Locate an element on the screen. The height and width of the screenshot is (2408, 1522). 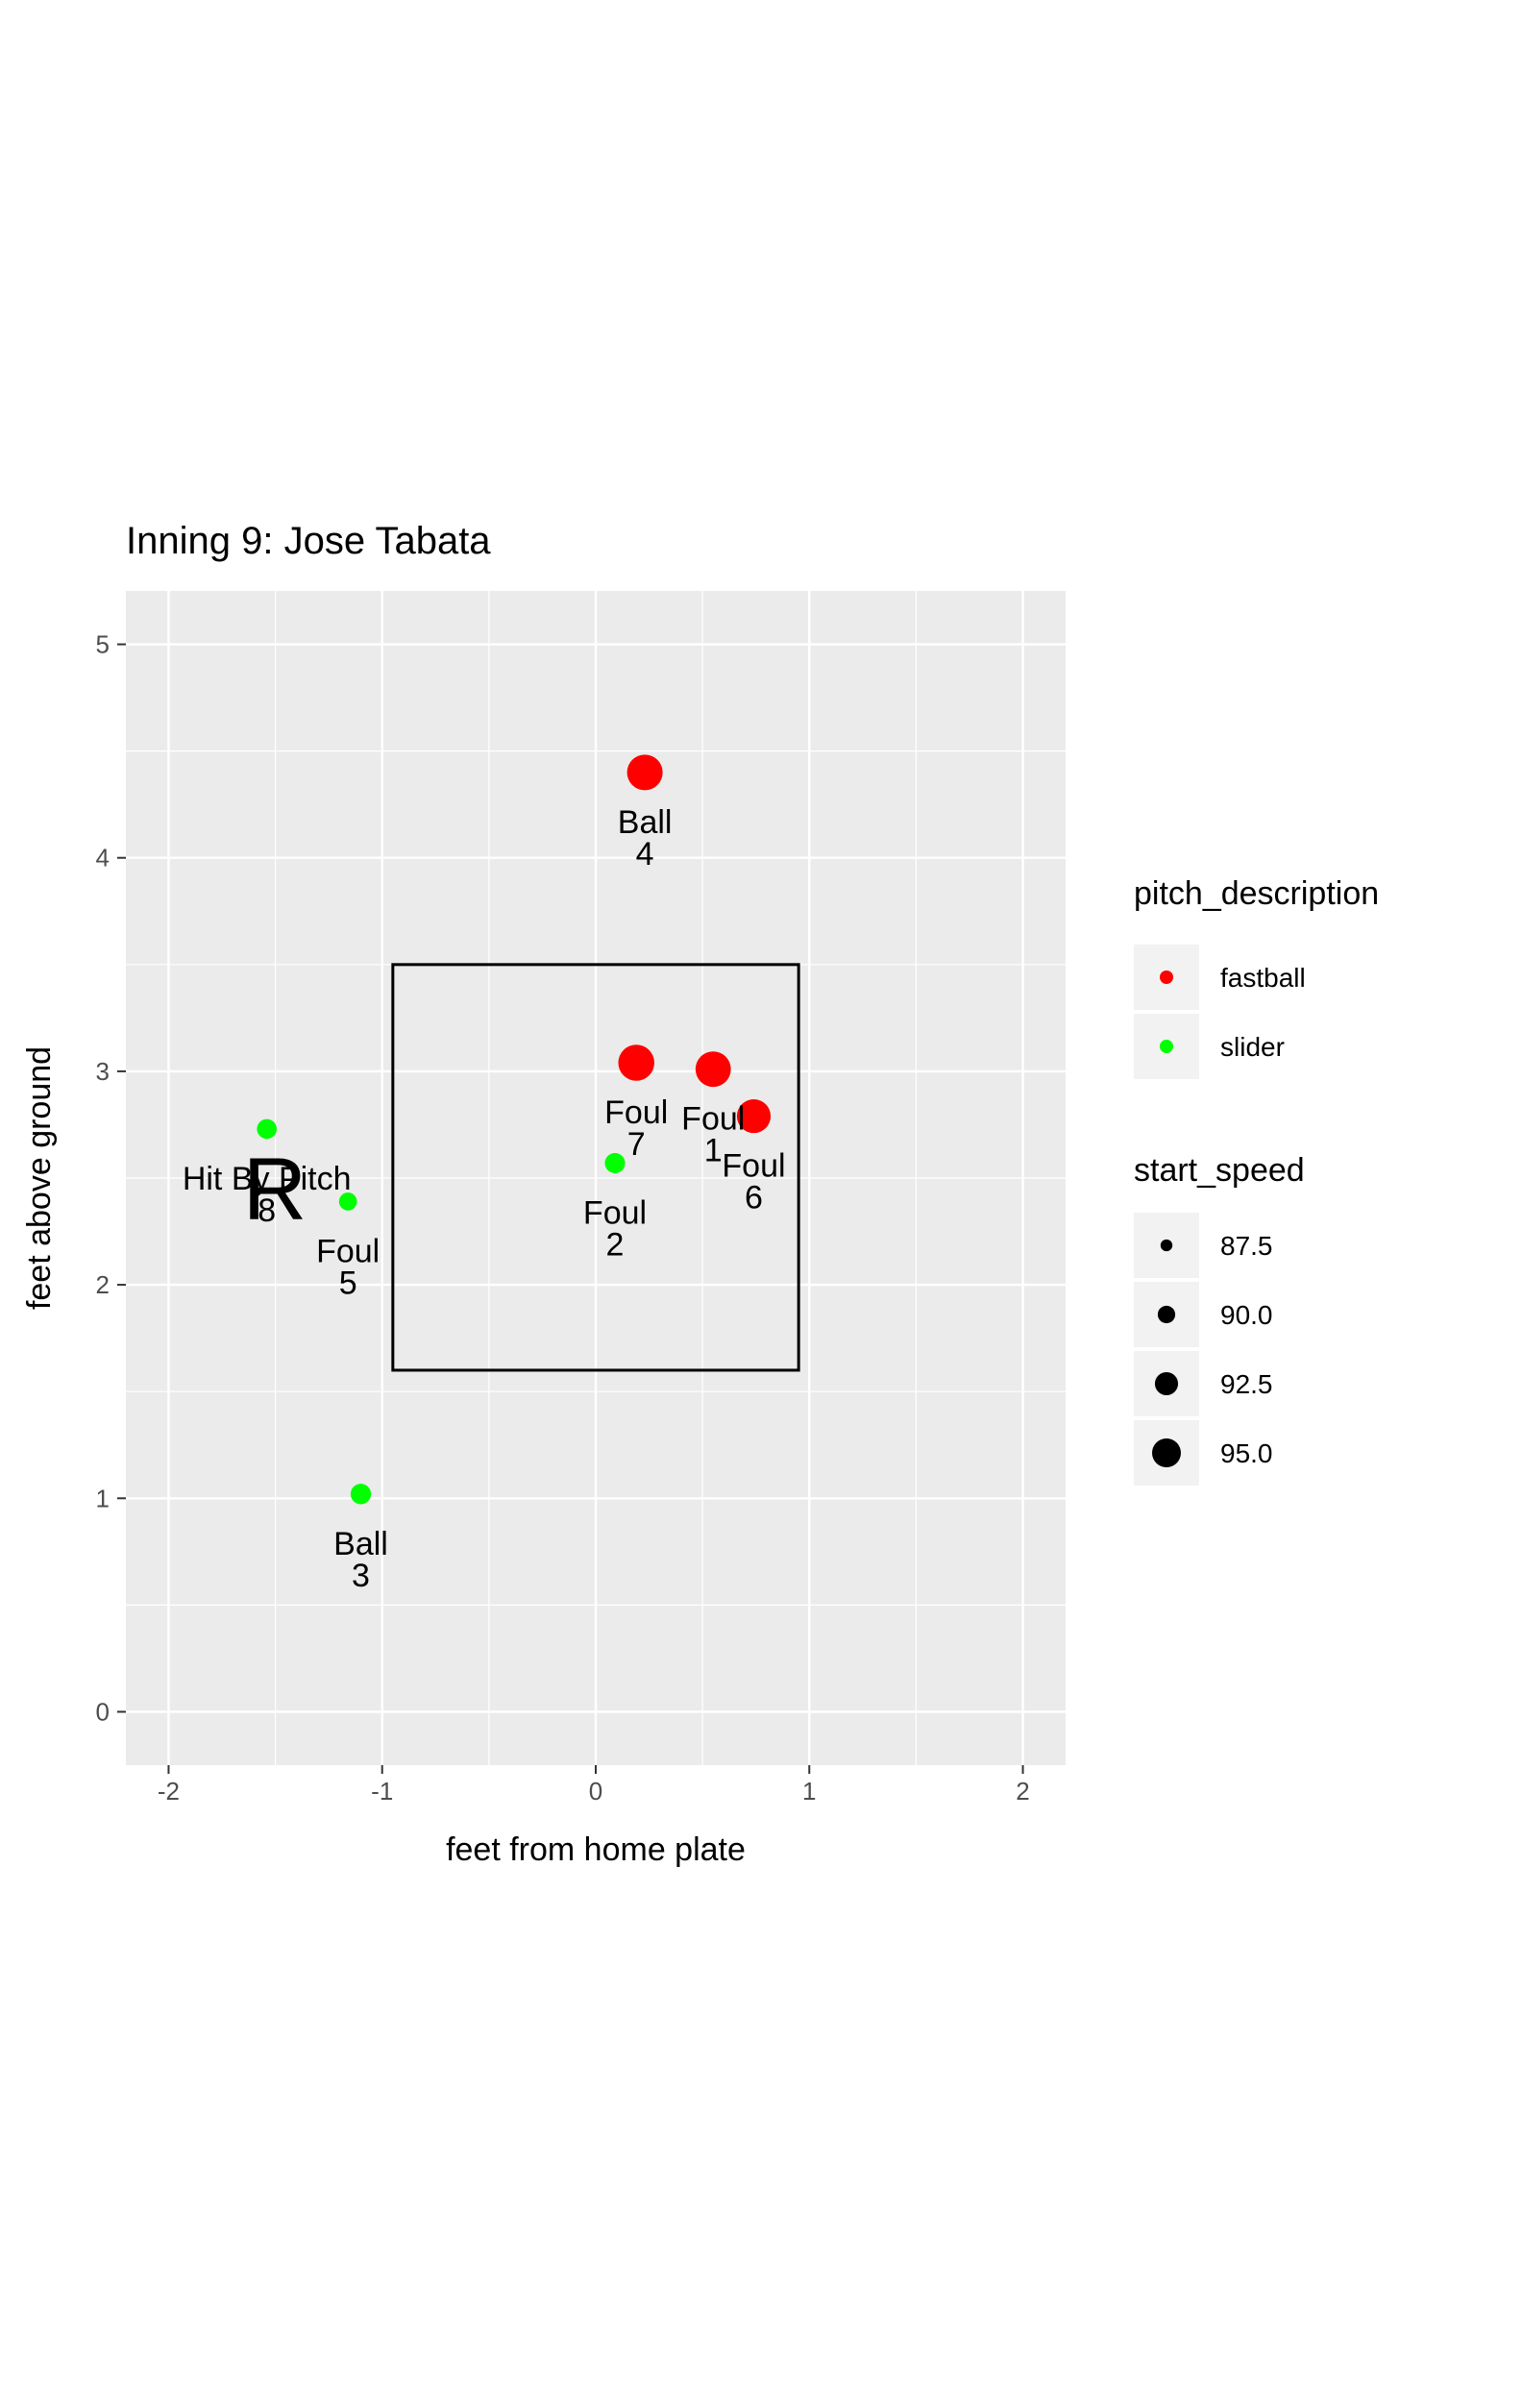
y-tick-label: 0 is located at coordinates (103, 1712).